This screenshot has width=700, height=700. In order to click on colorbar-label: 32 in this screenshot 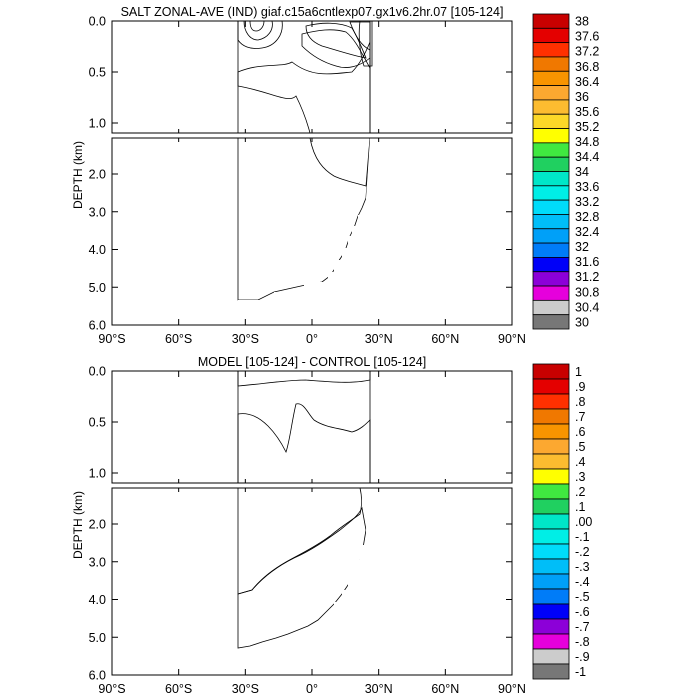, I will do `click(582, 247)`.